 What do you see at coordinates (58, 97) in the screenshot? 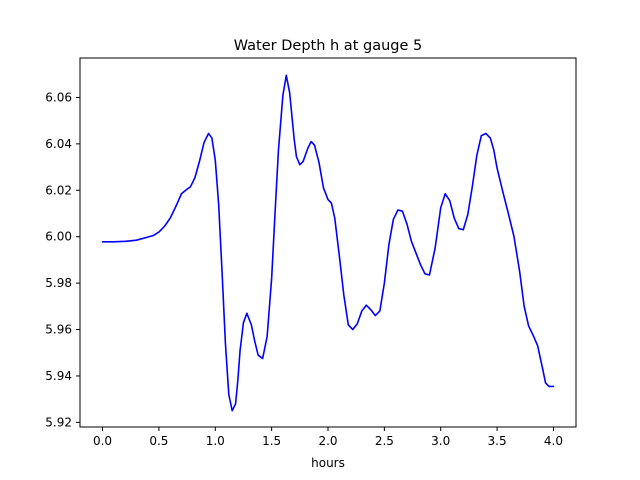
I see `y-tick-label: 6.06` at bounding box center [58, 97].